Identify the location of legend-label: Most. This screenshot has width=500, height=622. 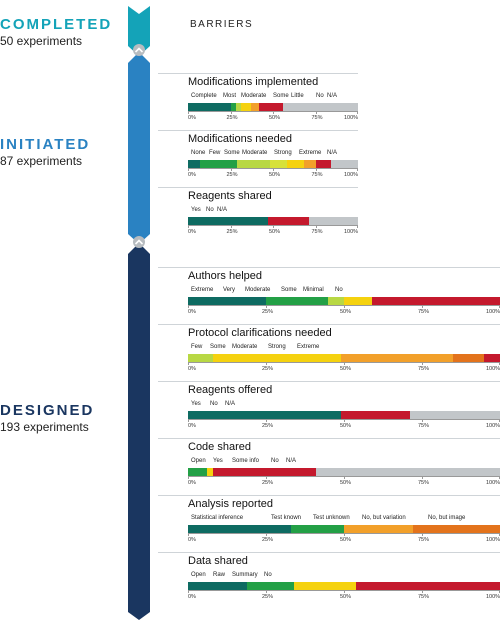
(230, 96).